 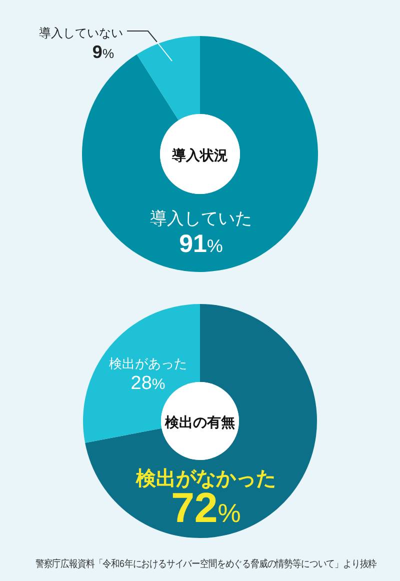 What do you see at coordinates (201, 244) in the screenshot?
I see `data-label: 91%` at bounding box center [201, 244].